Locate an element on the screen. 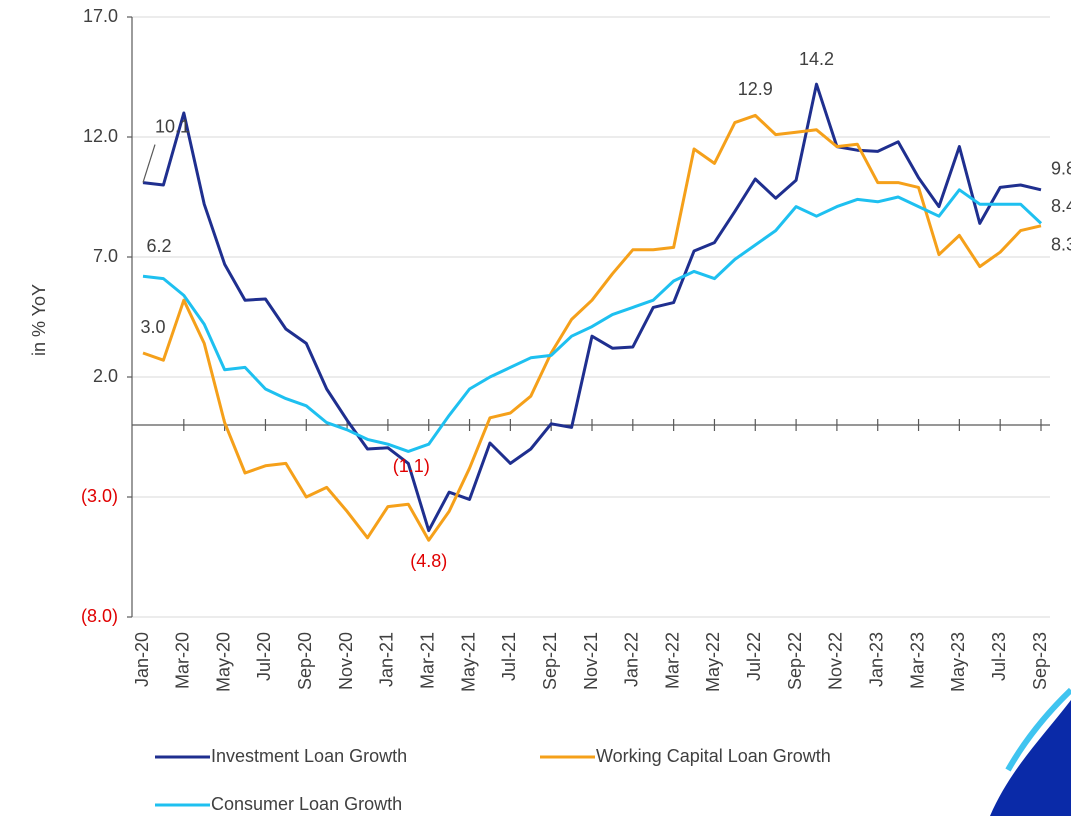 This screenshot has height=816, width=1071. x-tick-label: Sep-22 is located at coordinates (795, 661).